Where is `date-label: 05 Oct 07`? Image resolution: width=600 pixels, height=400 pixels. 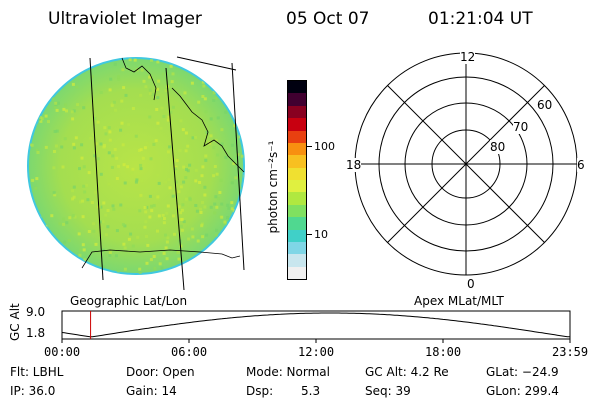 date-label: 05 Oct 07 is located at coordinates (328, 19).